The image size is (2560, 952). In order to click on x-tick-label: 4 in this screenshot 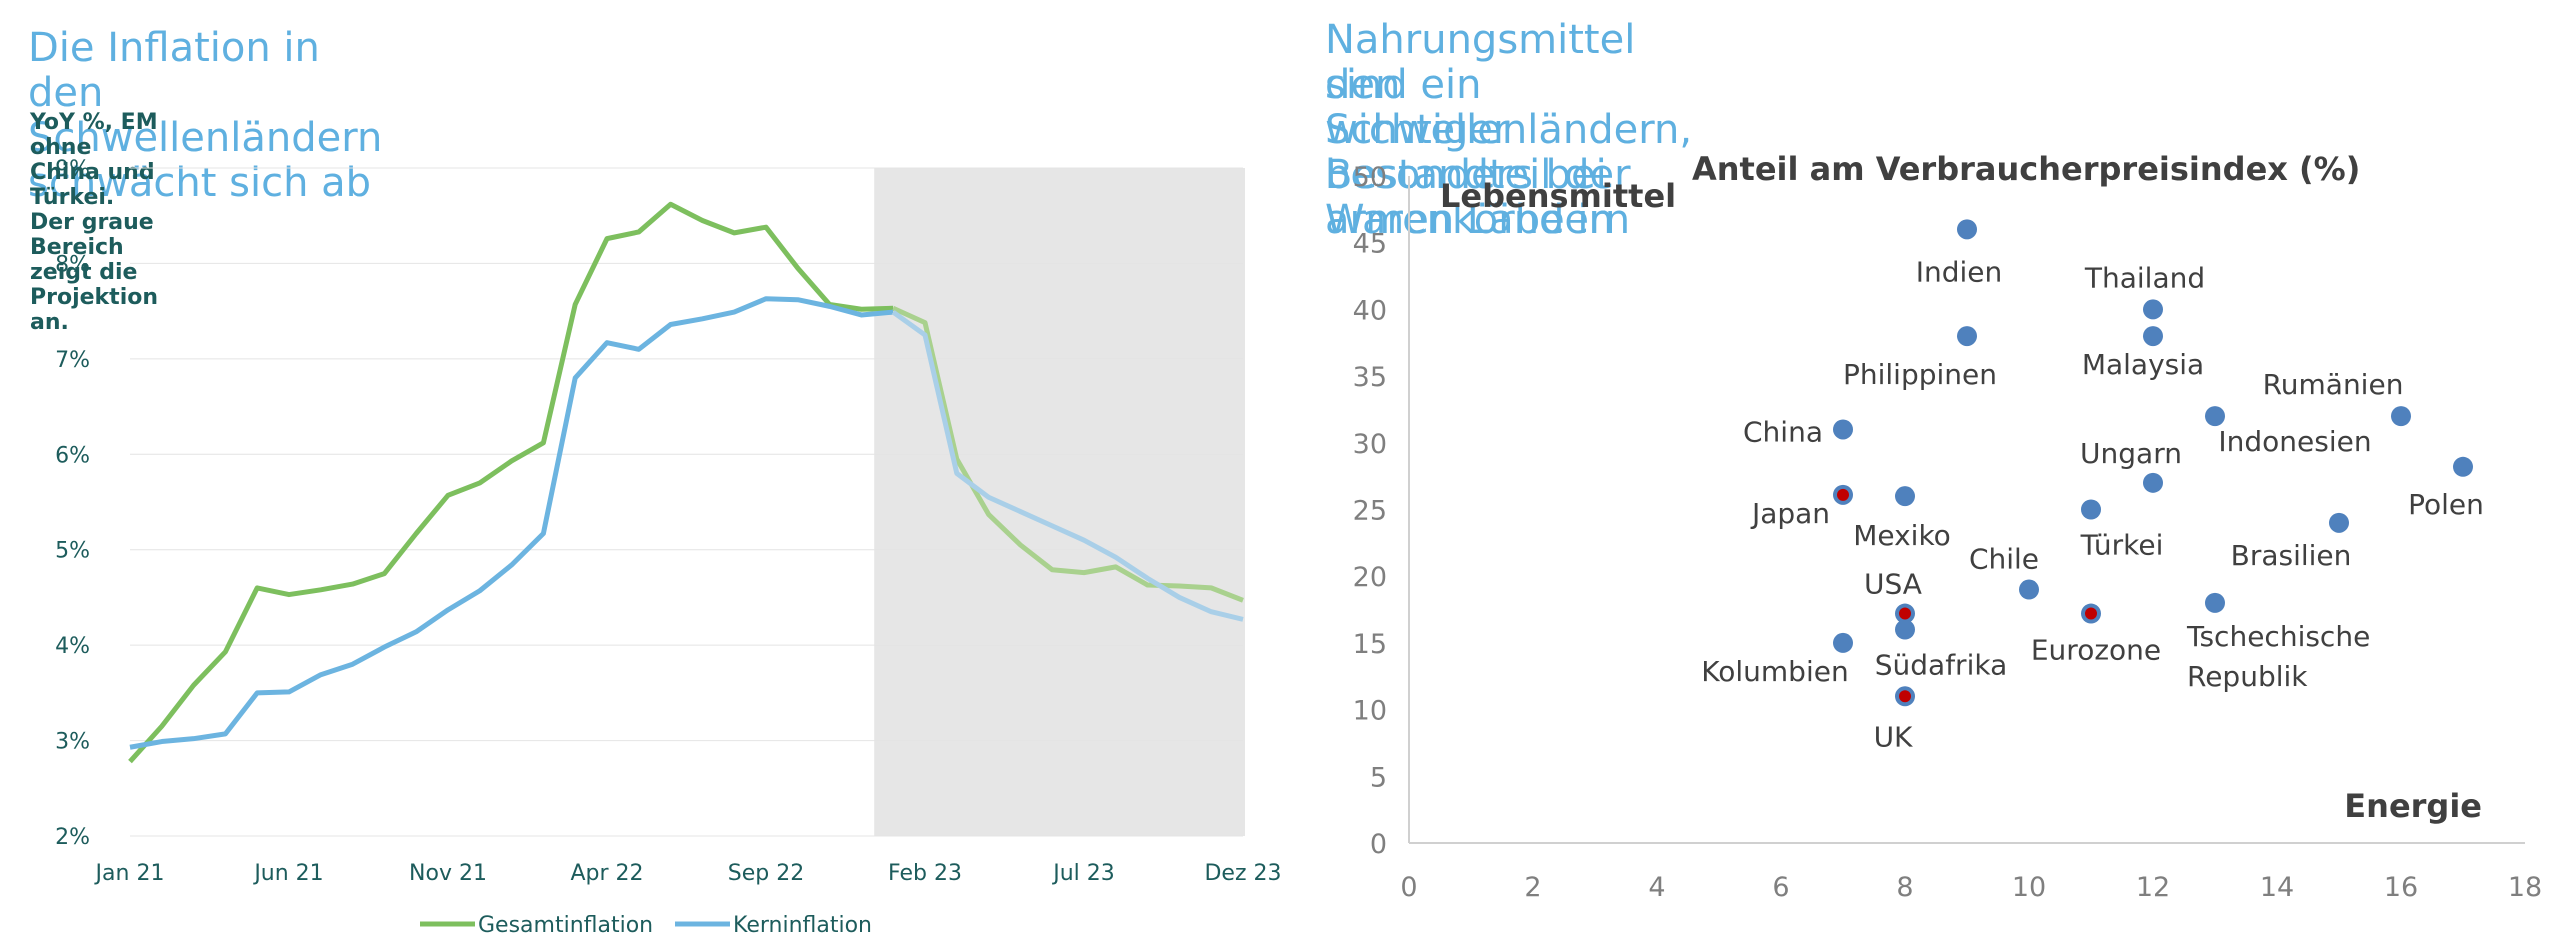, I will do `click(1656, 887)`.